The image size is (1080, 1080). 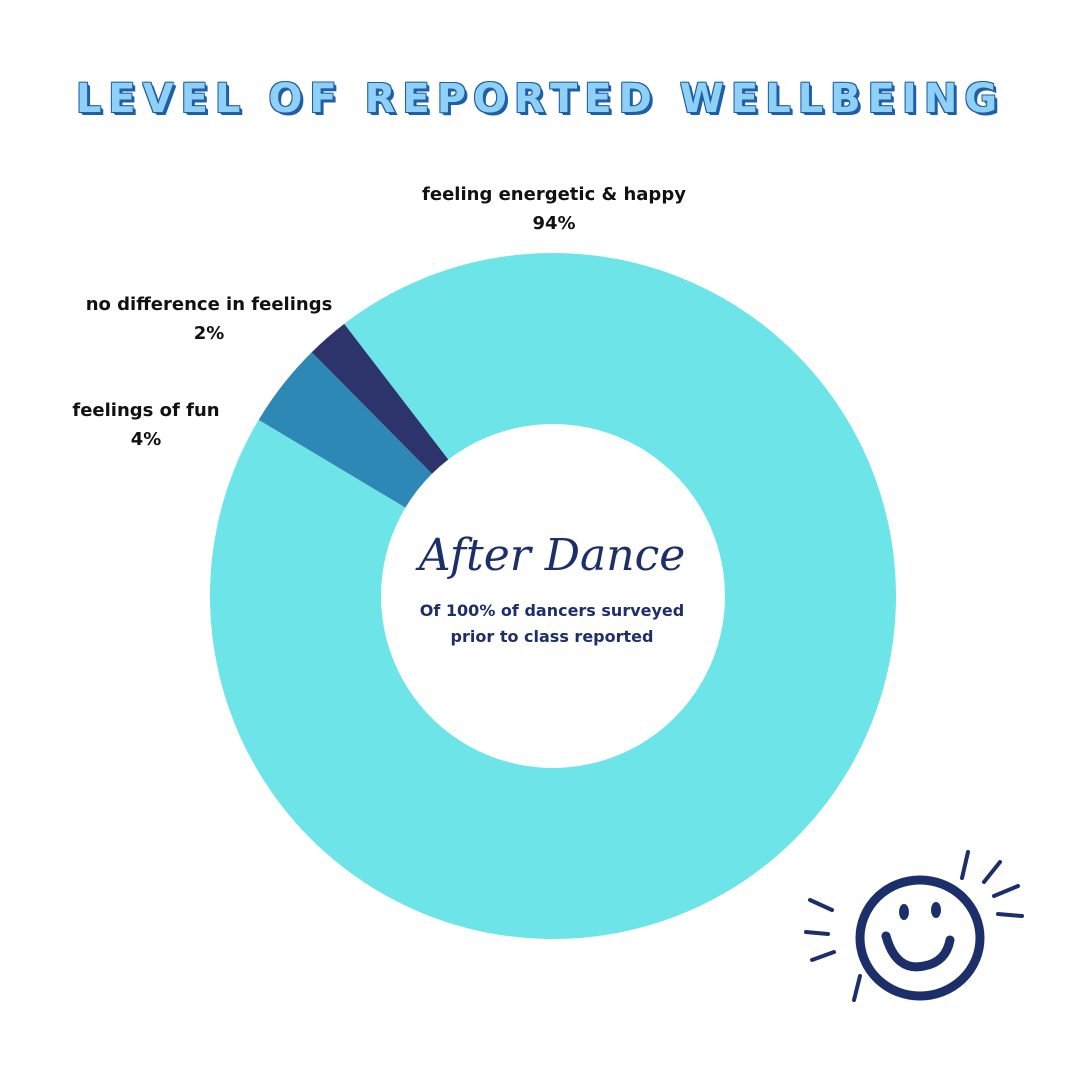 I want to click on center-caption-line2: prior to class reported, so click(x=552, y=636).